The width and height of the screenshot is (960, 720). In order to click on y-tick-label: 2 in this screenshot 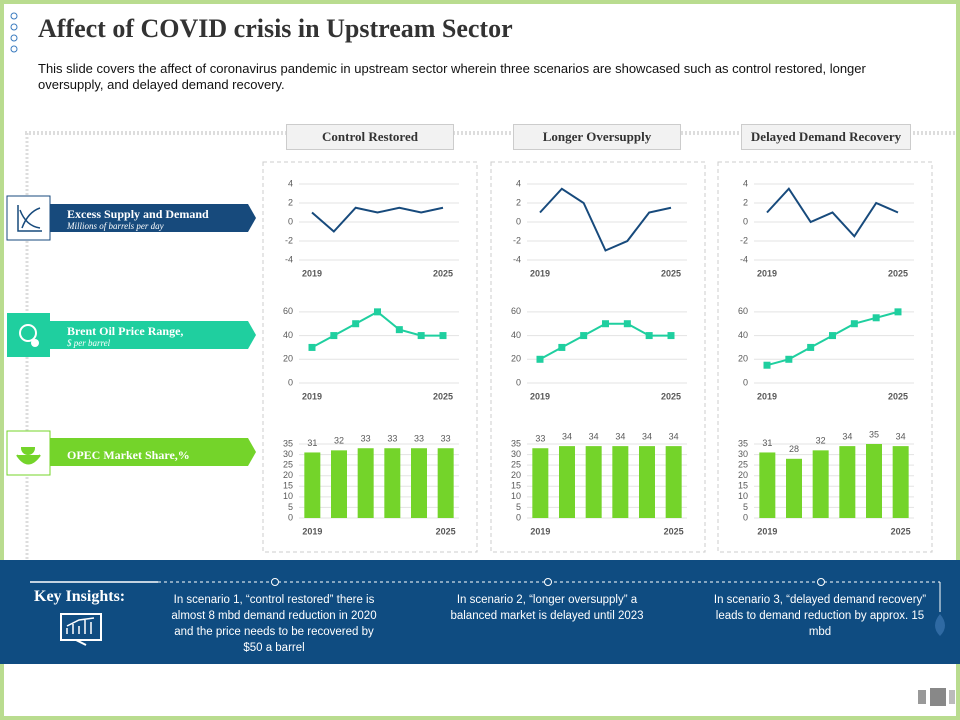, I will do `click(290, 202)`.